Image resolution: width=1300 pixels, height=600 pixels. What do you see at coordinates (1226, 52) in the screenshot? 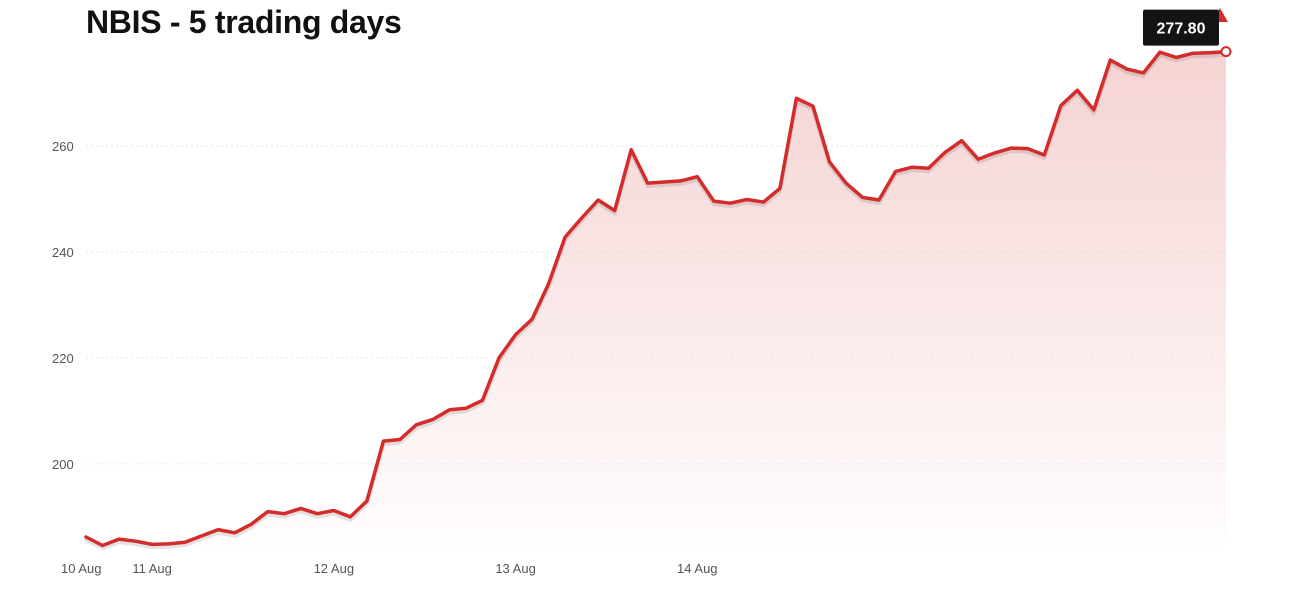
I see `last-price-marker` at bounding box center [1226, 52].